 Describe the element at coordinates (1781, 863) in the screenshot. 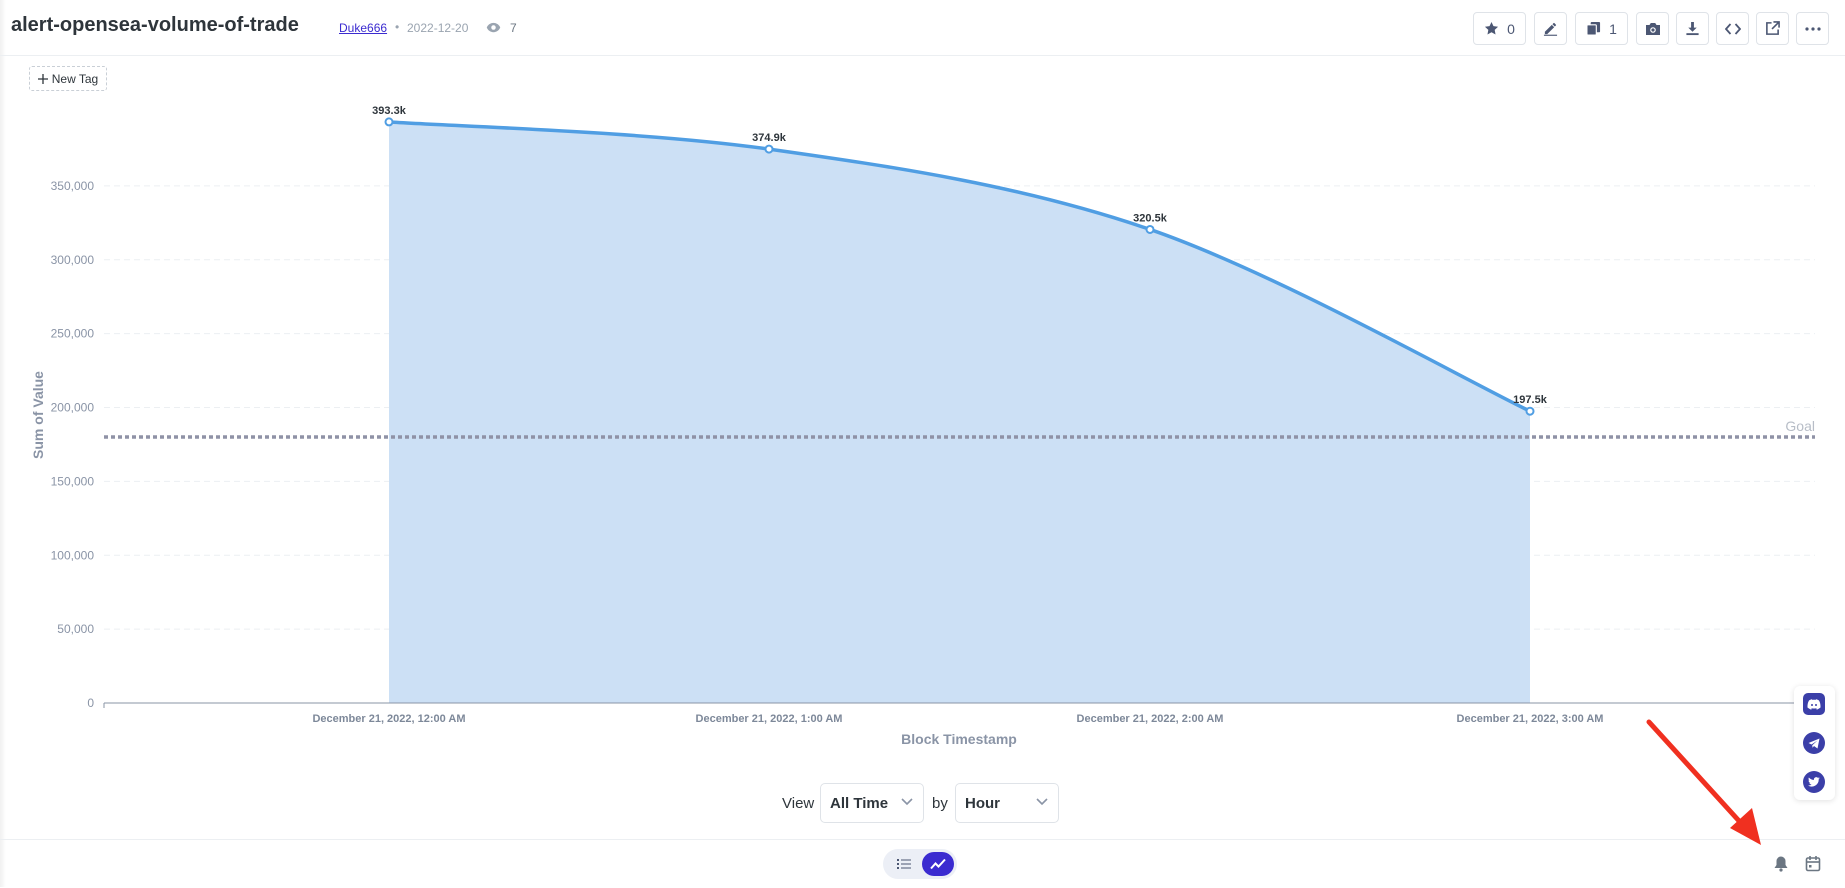

I see `alert-bell-button` at that location.